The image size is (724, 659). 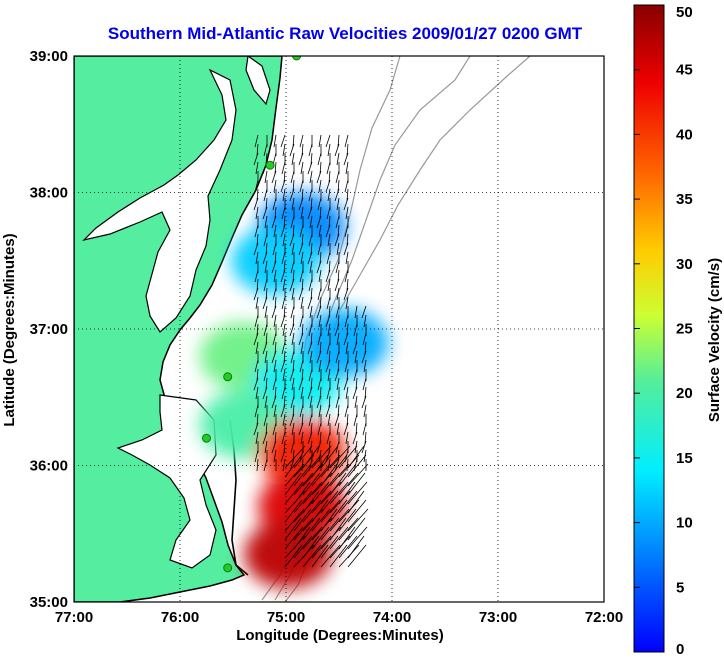 What do you see at coordinates (684, 458) in the screenshot?
I see `colorbar-tick-label: 15` at bounding box center [684, 458].